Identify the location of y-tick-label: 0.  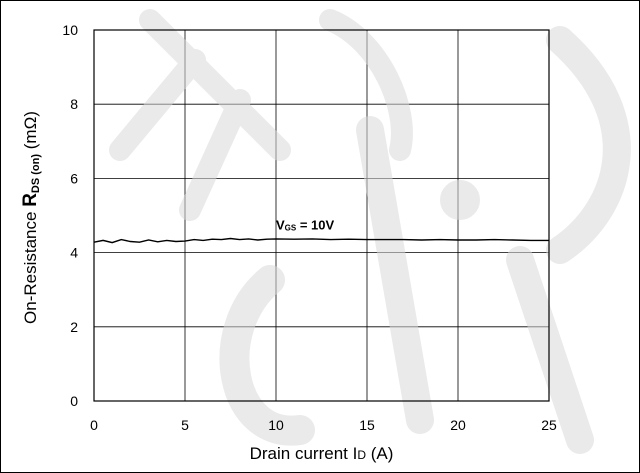
(74, 401).